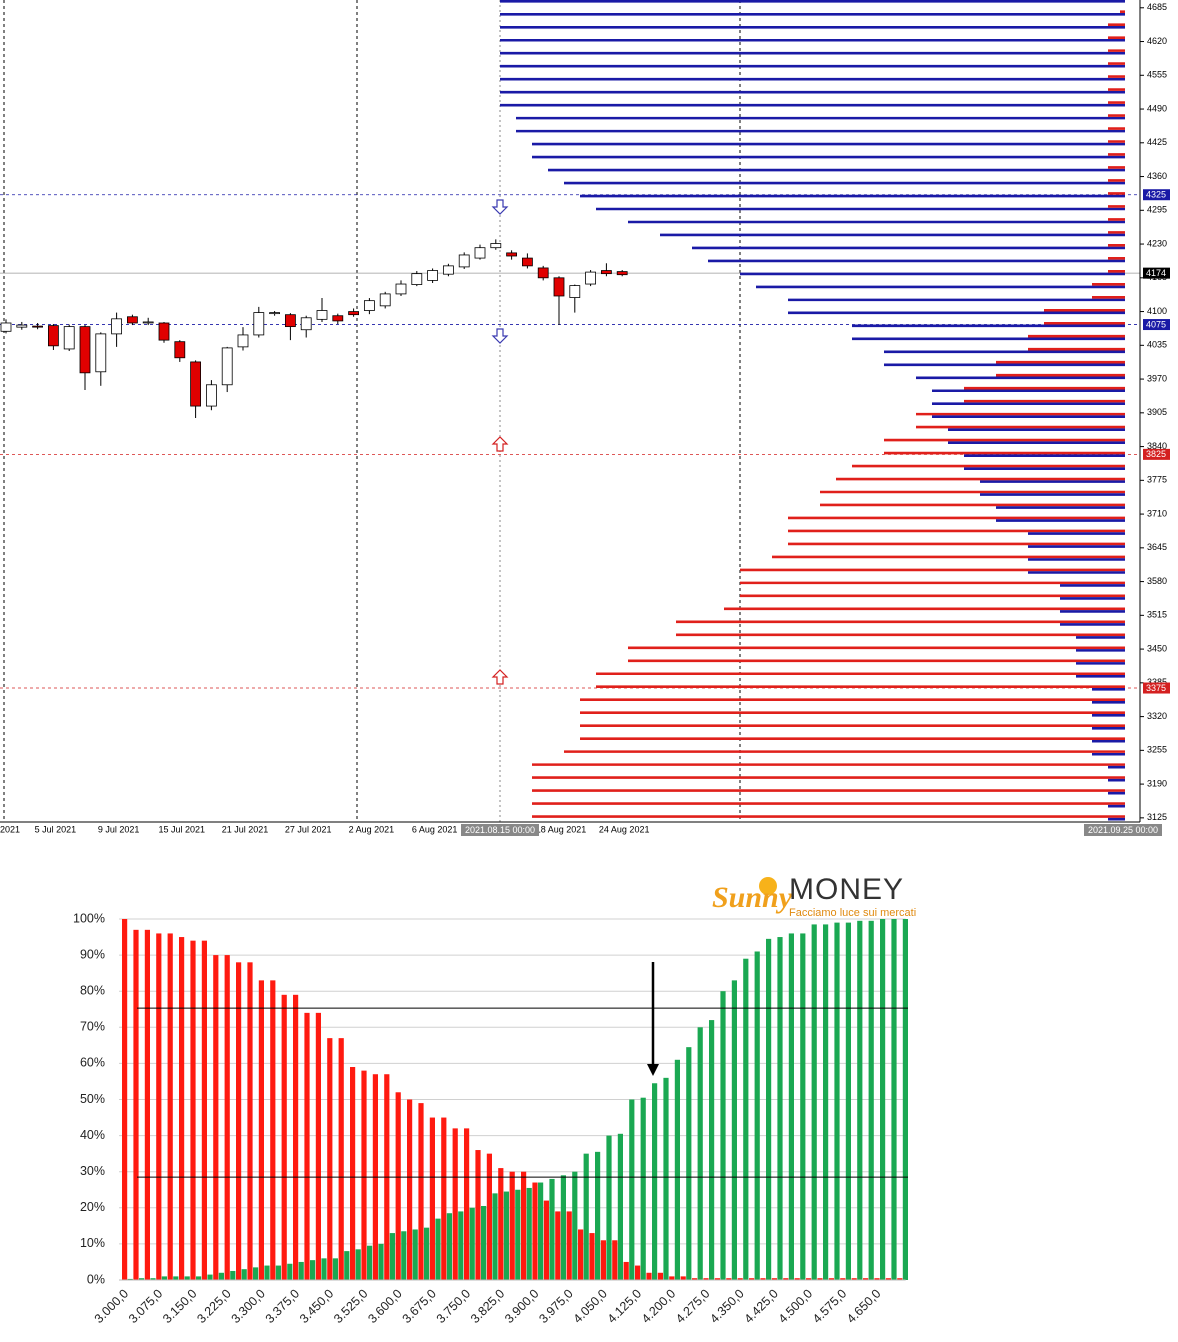 Image resolution: width=1178 pixels, height=1342 pixels. Describe the element at coordinates (653, 1070) in the screenshot. I see `pointer-arrow-head` at that location.